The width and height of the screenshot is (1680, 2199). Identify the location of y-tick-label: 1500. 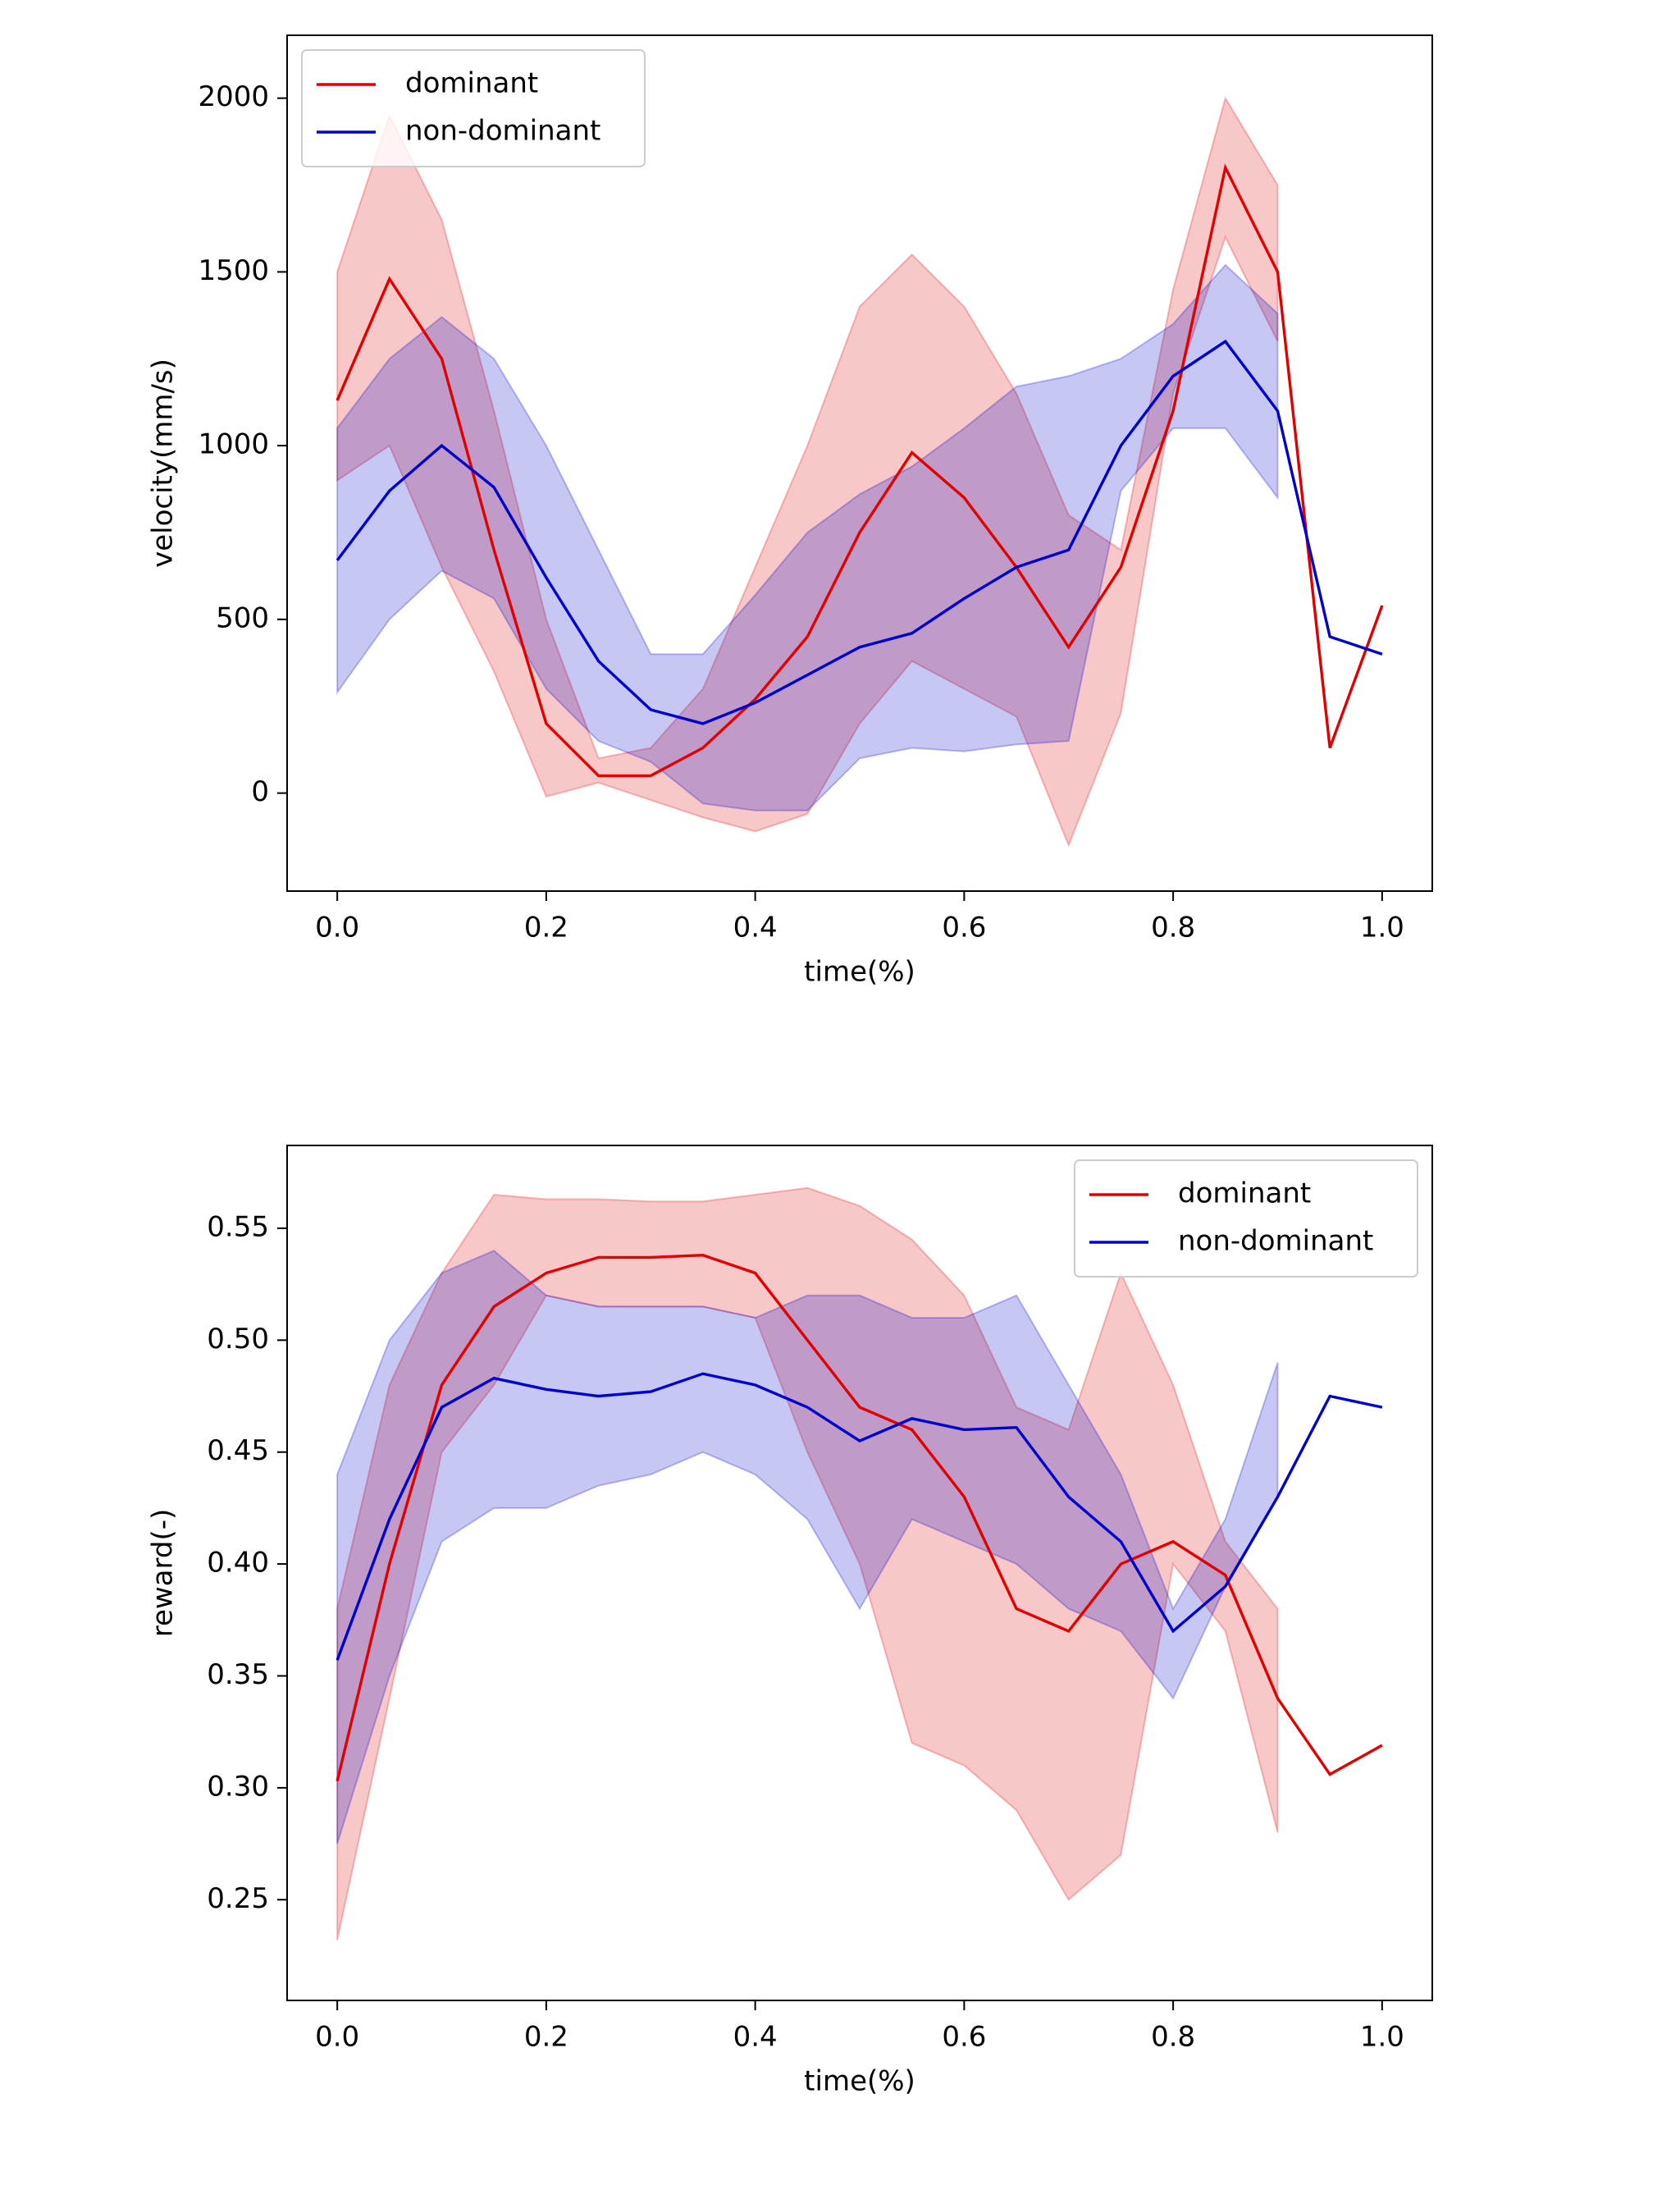
(233, 270).